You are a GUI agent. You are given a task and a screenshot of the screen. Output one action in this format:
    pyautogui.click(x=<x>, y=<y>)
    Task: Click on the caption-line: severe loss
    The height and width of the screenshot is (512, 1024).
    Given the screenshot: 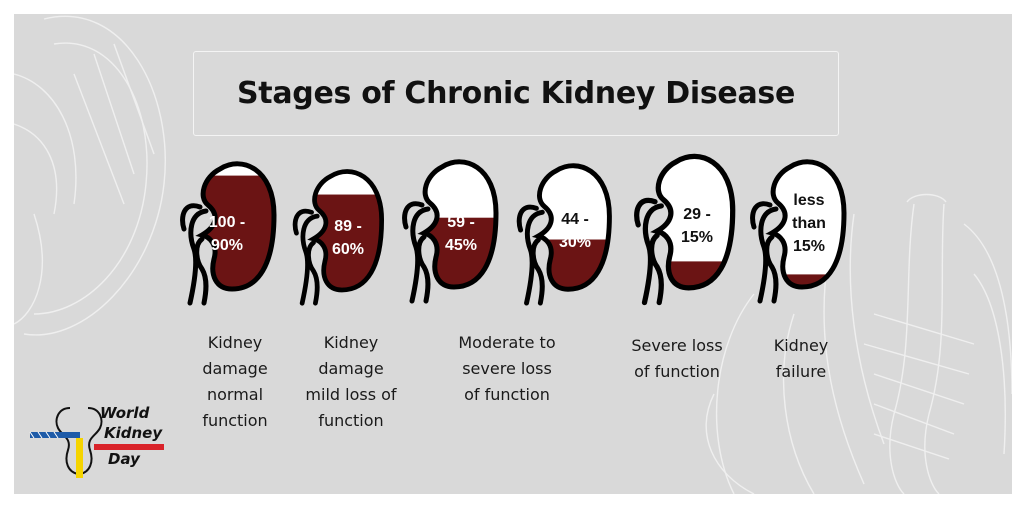 What is the action you would take?
    pyautogui.click(x=507, y=368)
    